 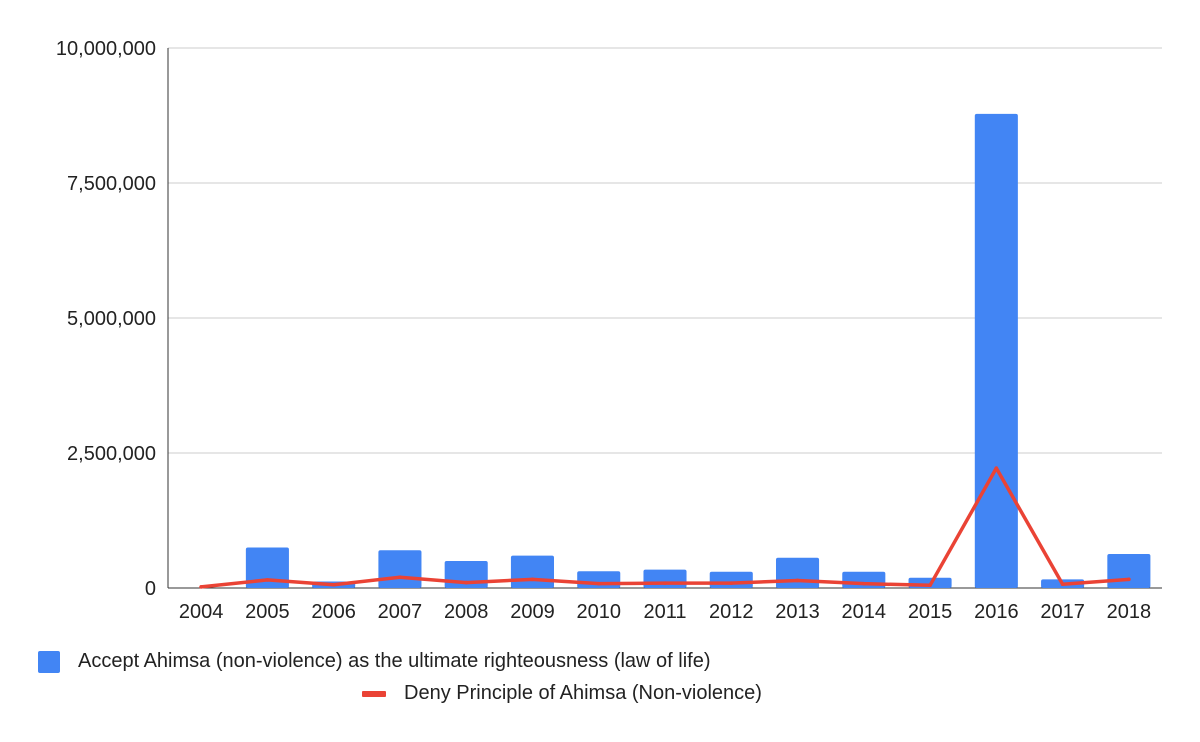 What do you see at coordinates (106, 49) in the screenshot?
I see `y-tick-label: 10,000,000` at bounding box center [106, 49].